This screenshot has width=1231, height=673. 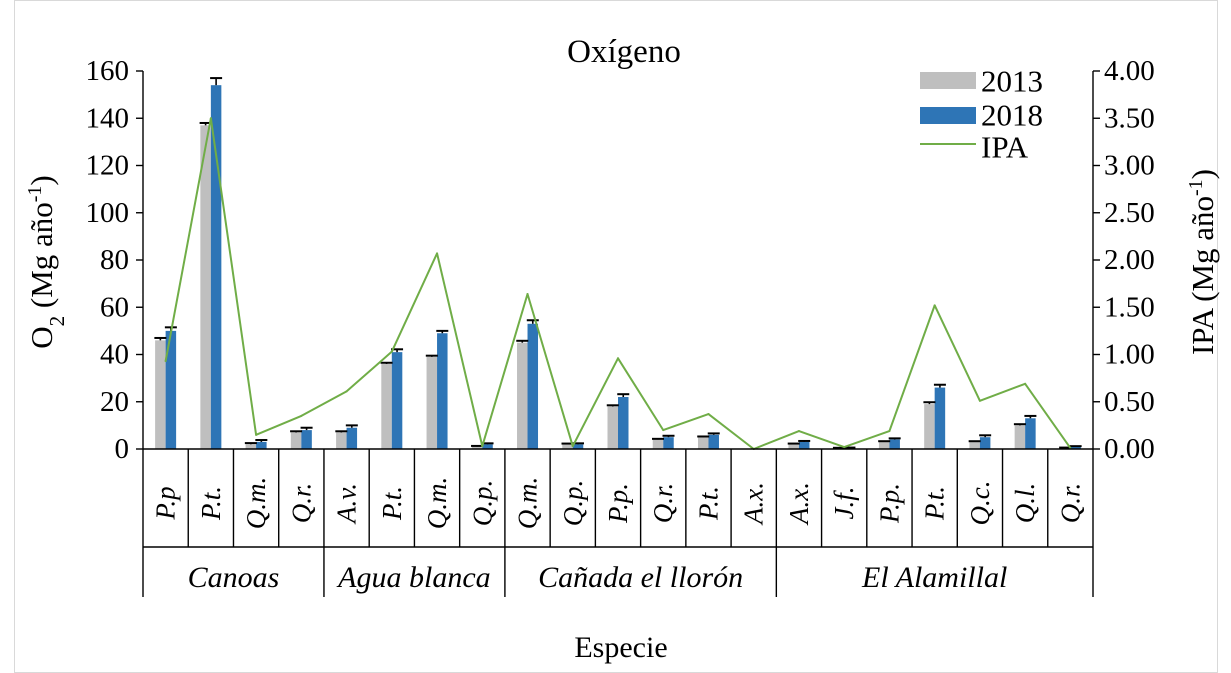 I want to click on bar-2013-6-q-m, so click(x=432, y=402).